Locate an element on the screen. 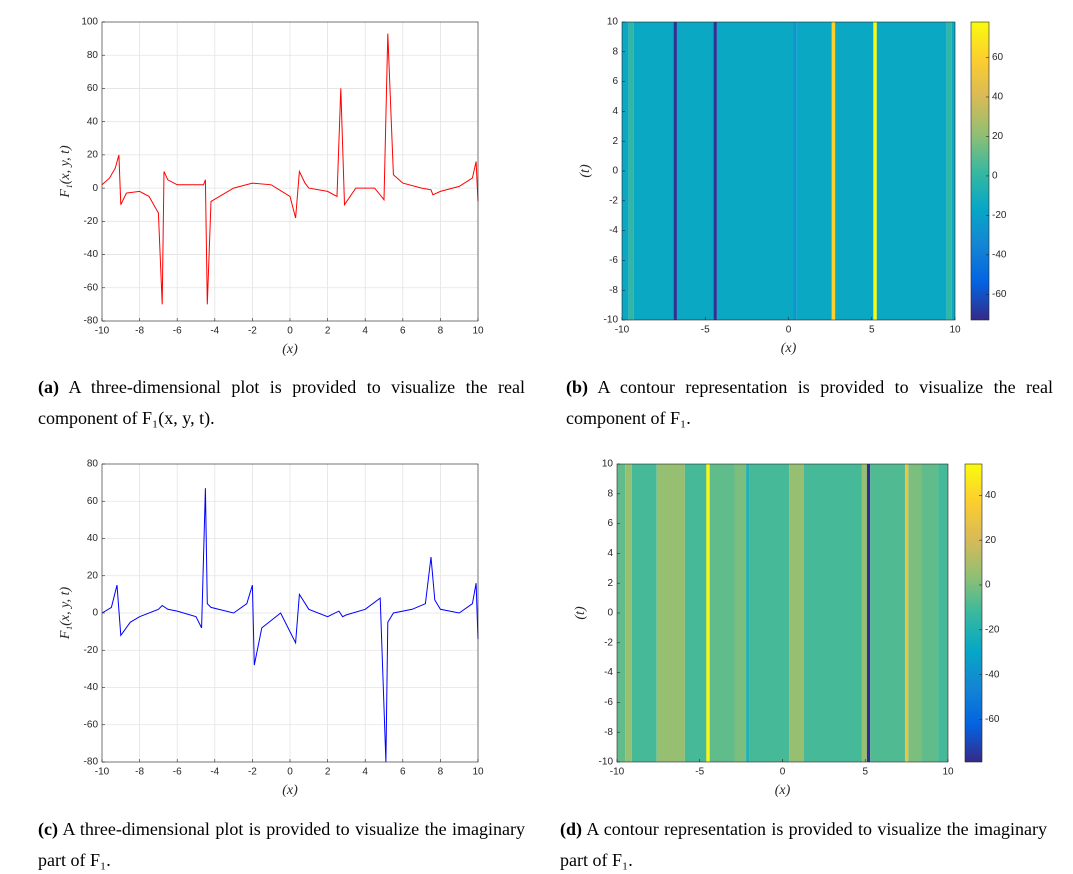 Image resolution: width=1073 pixels, height=874 pixels. y-tick-label: -80 is located at coordinates (91, 321).